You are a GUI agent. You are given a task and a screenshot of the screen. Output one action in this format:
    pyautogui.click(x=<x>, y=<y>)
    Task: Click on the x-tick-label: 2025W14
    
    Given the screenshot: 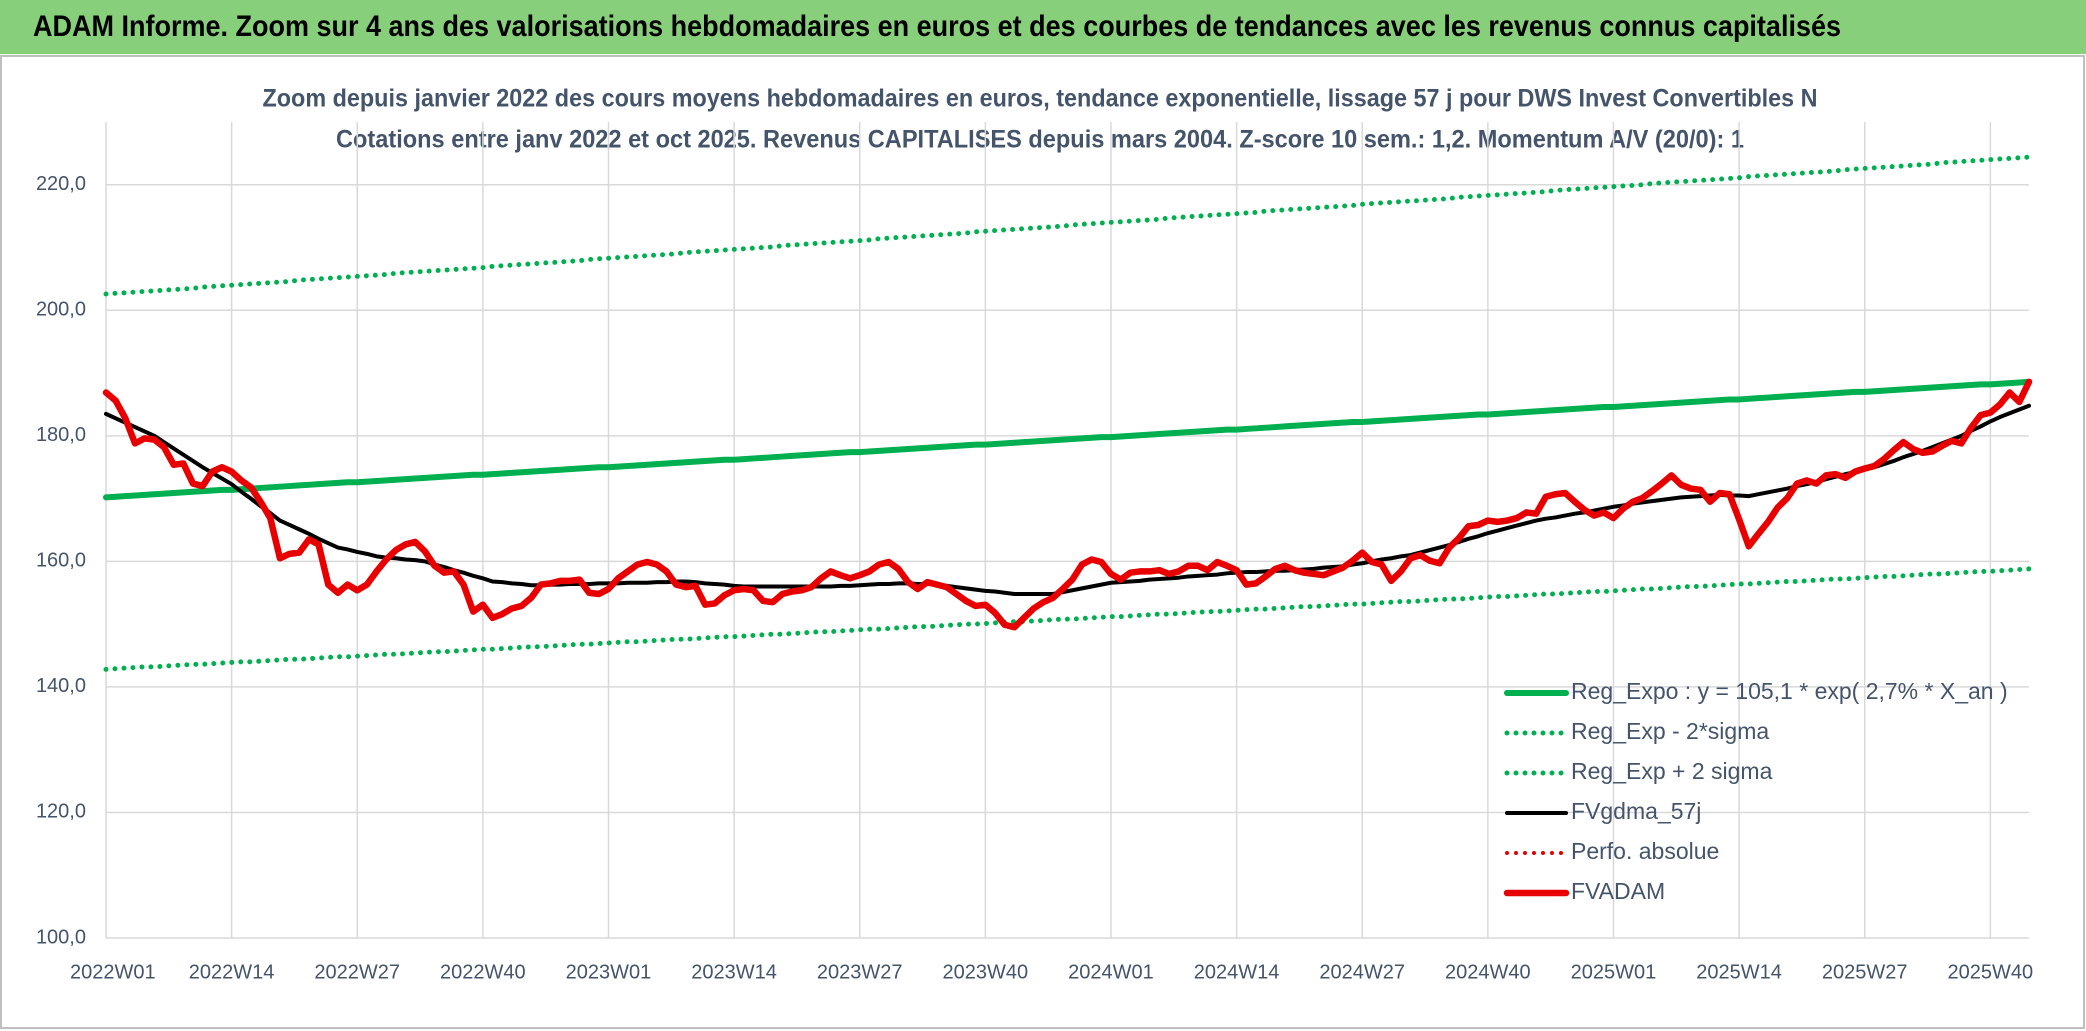 What is the action you would take?
    pyautogui.click(x=1739, y=972)
    